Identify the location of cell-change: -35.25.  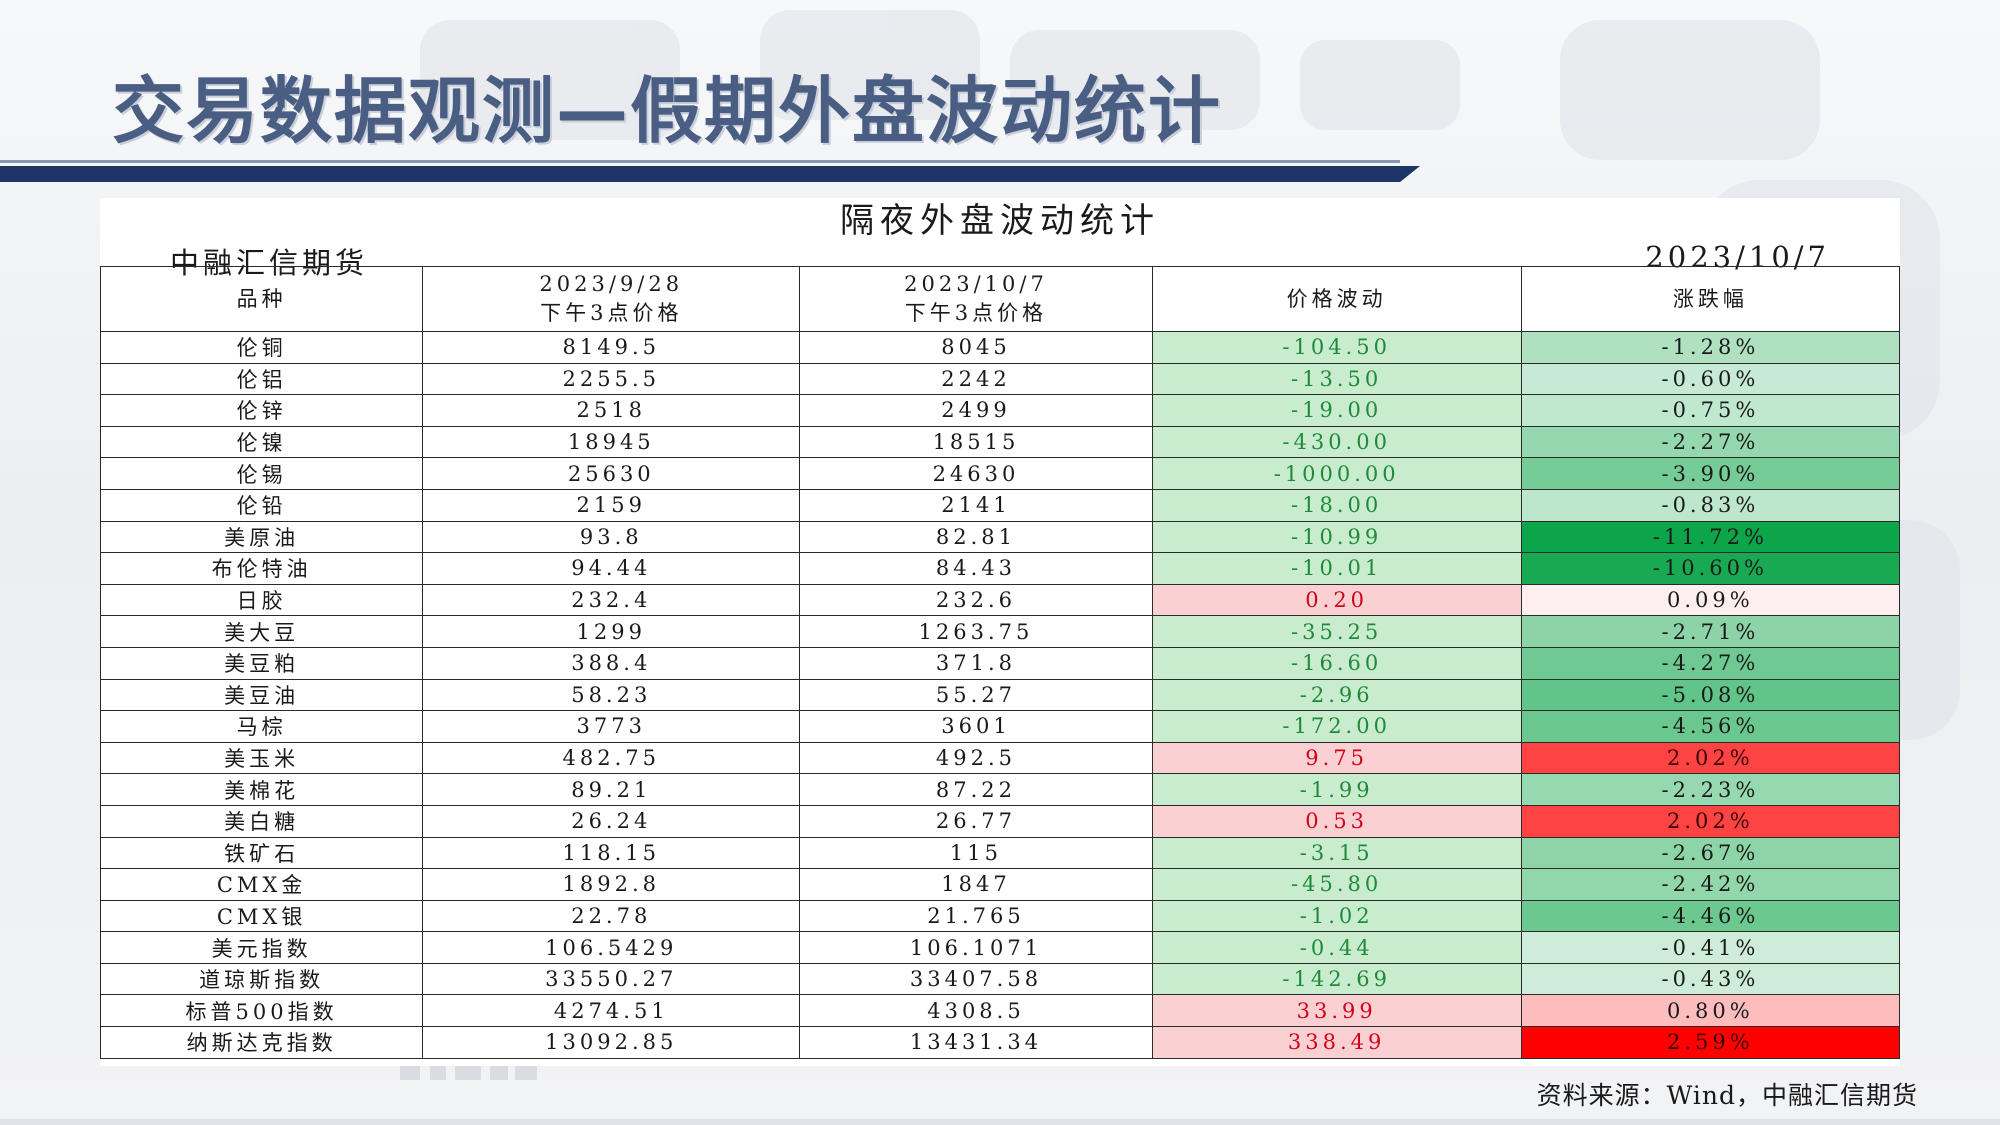
(1336, 631).